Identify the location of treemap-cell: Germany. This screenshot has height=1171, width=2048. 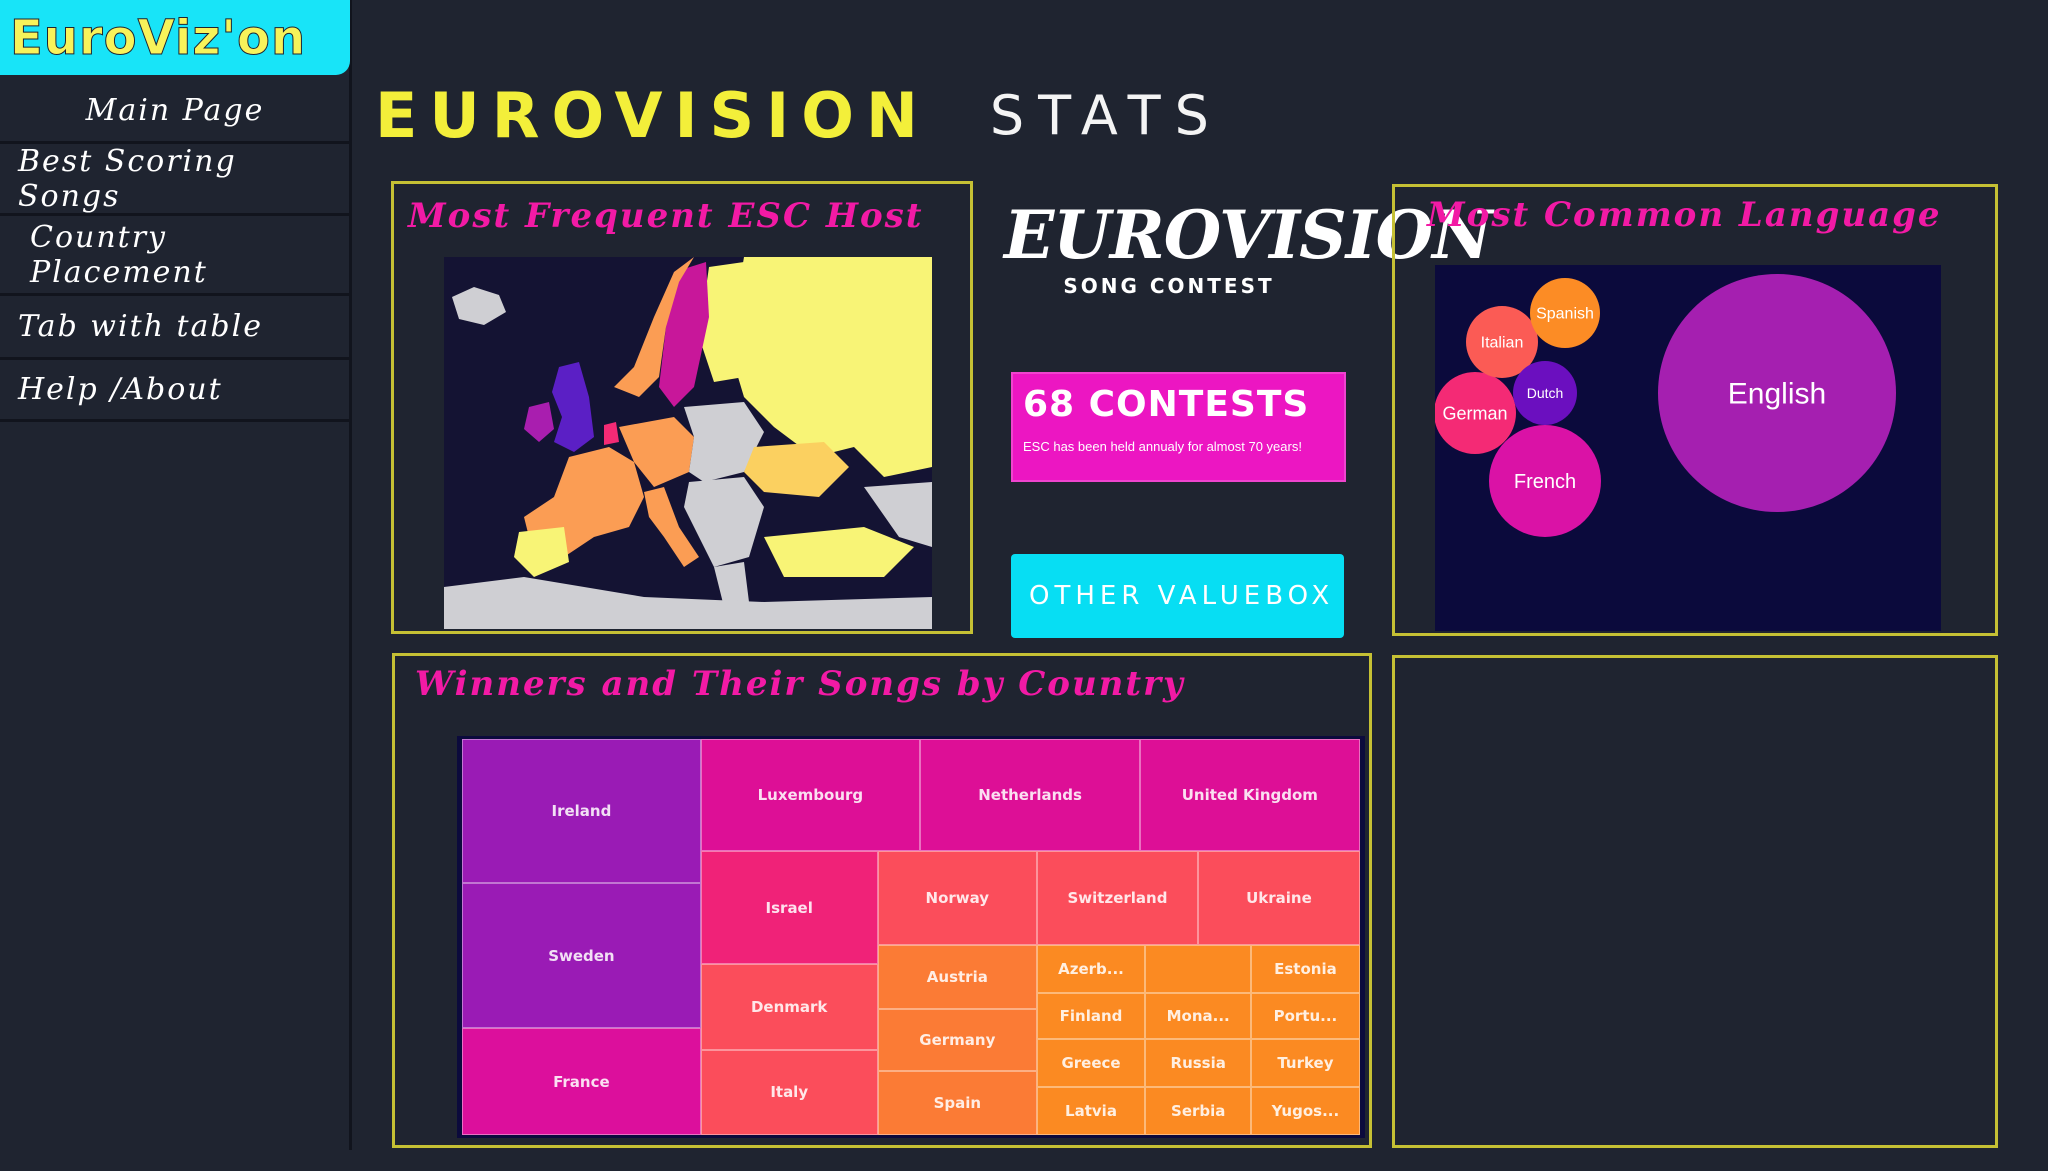
(957, 1040).